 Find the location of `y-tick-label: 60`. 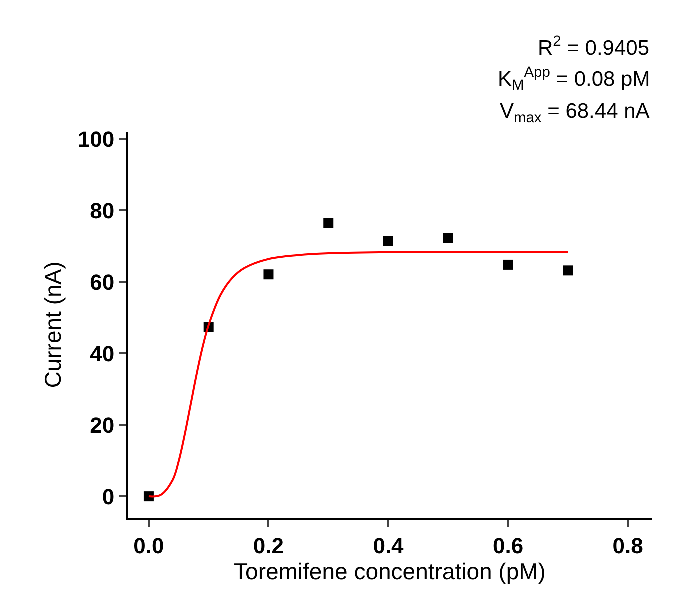

y-tick-label: 60 is located at coordinates (102, 282).